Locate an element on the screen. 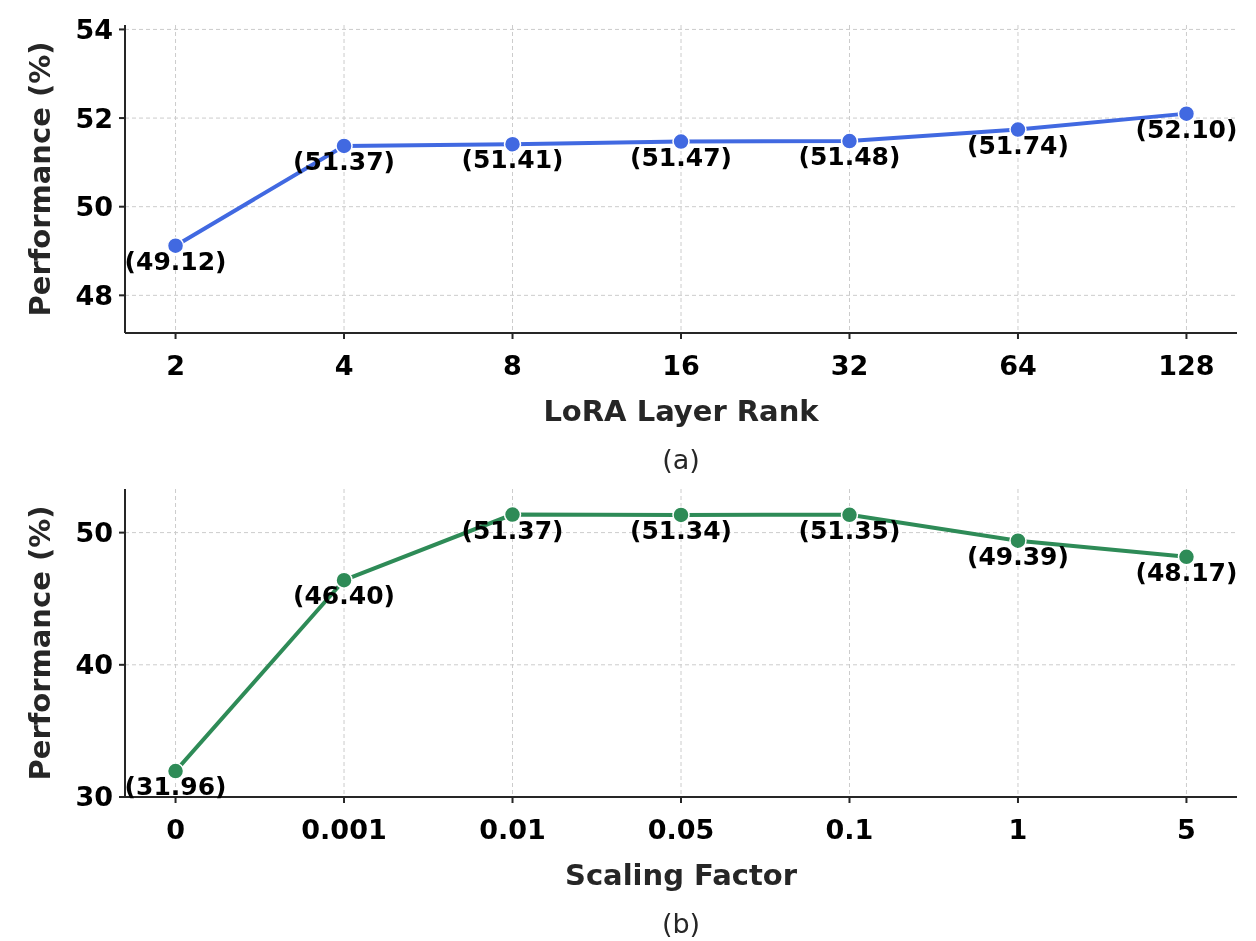 This screenshot has height=941, width=1256. data-label: (49.39) is located at coordinates (1018, 556).